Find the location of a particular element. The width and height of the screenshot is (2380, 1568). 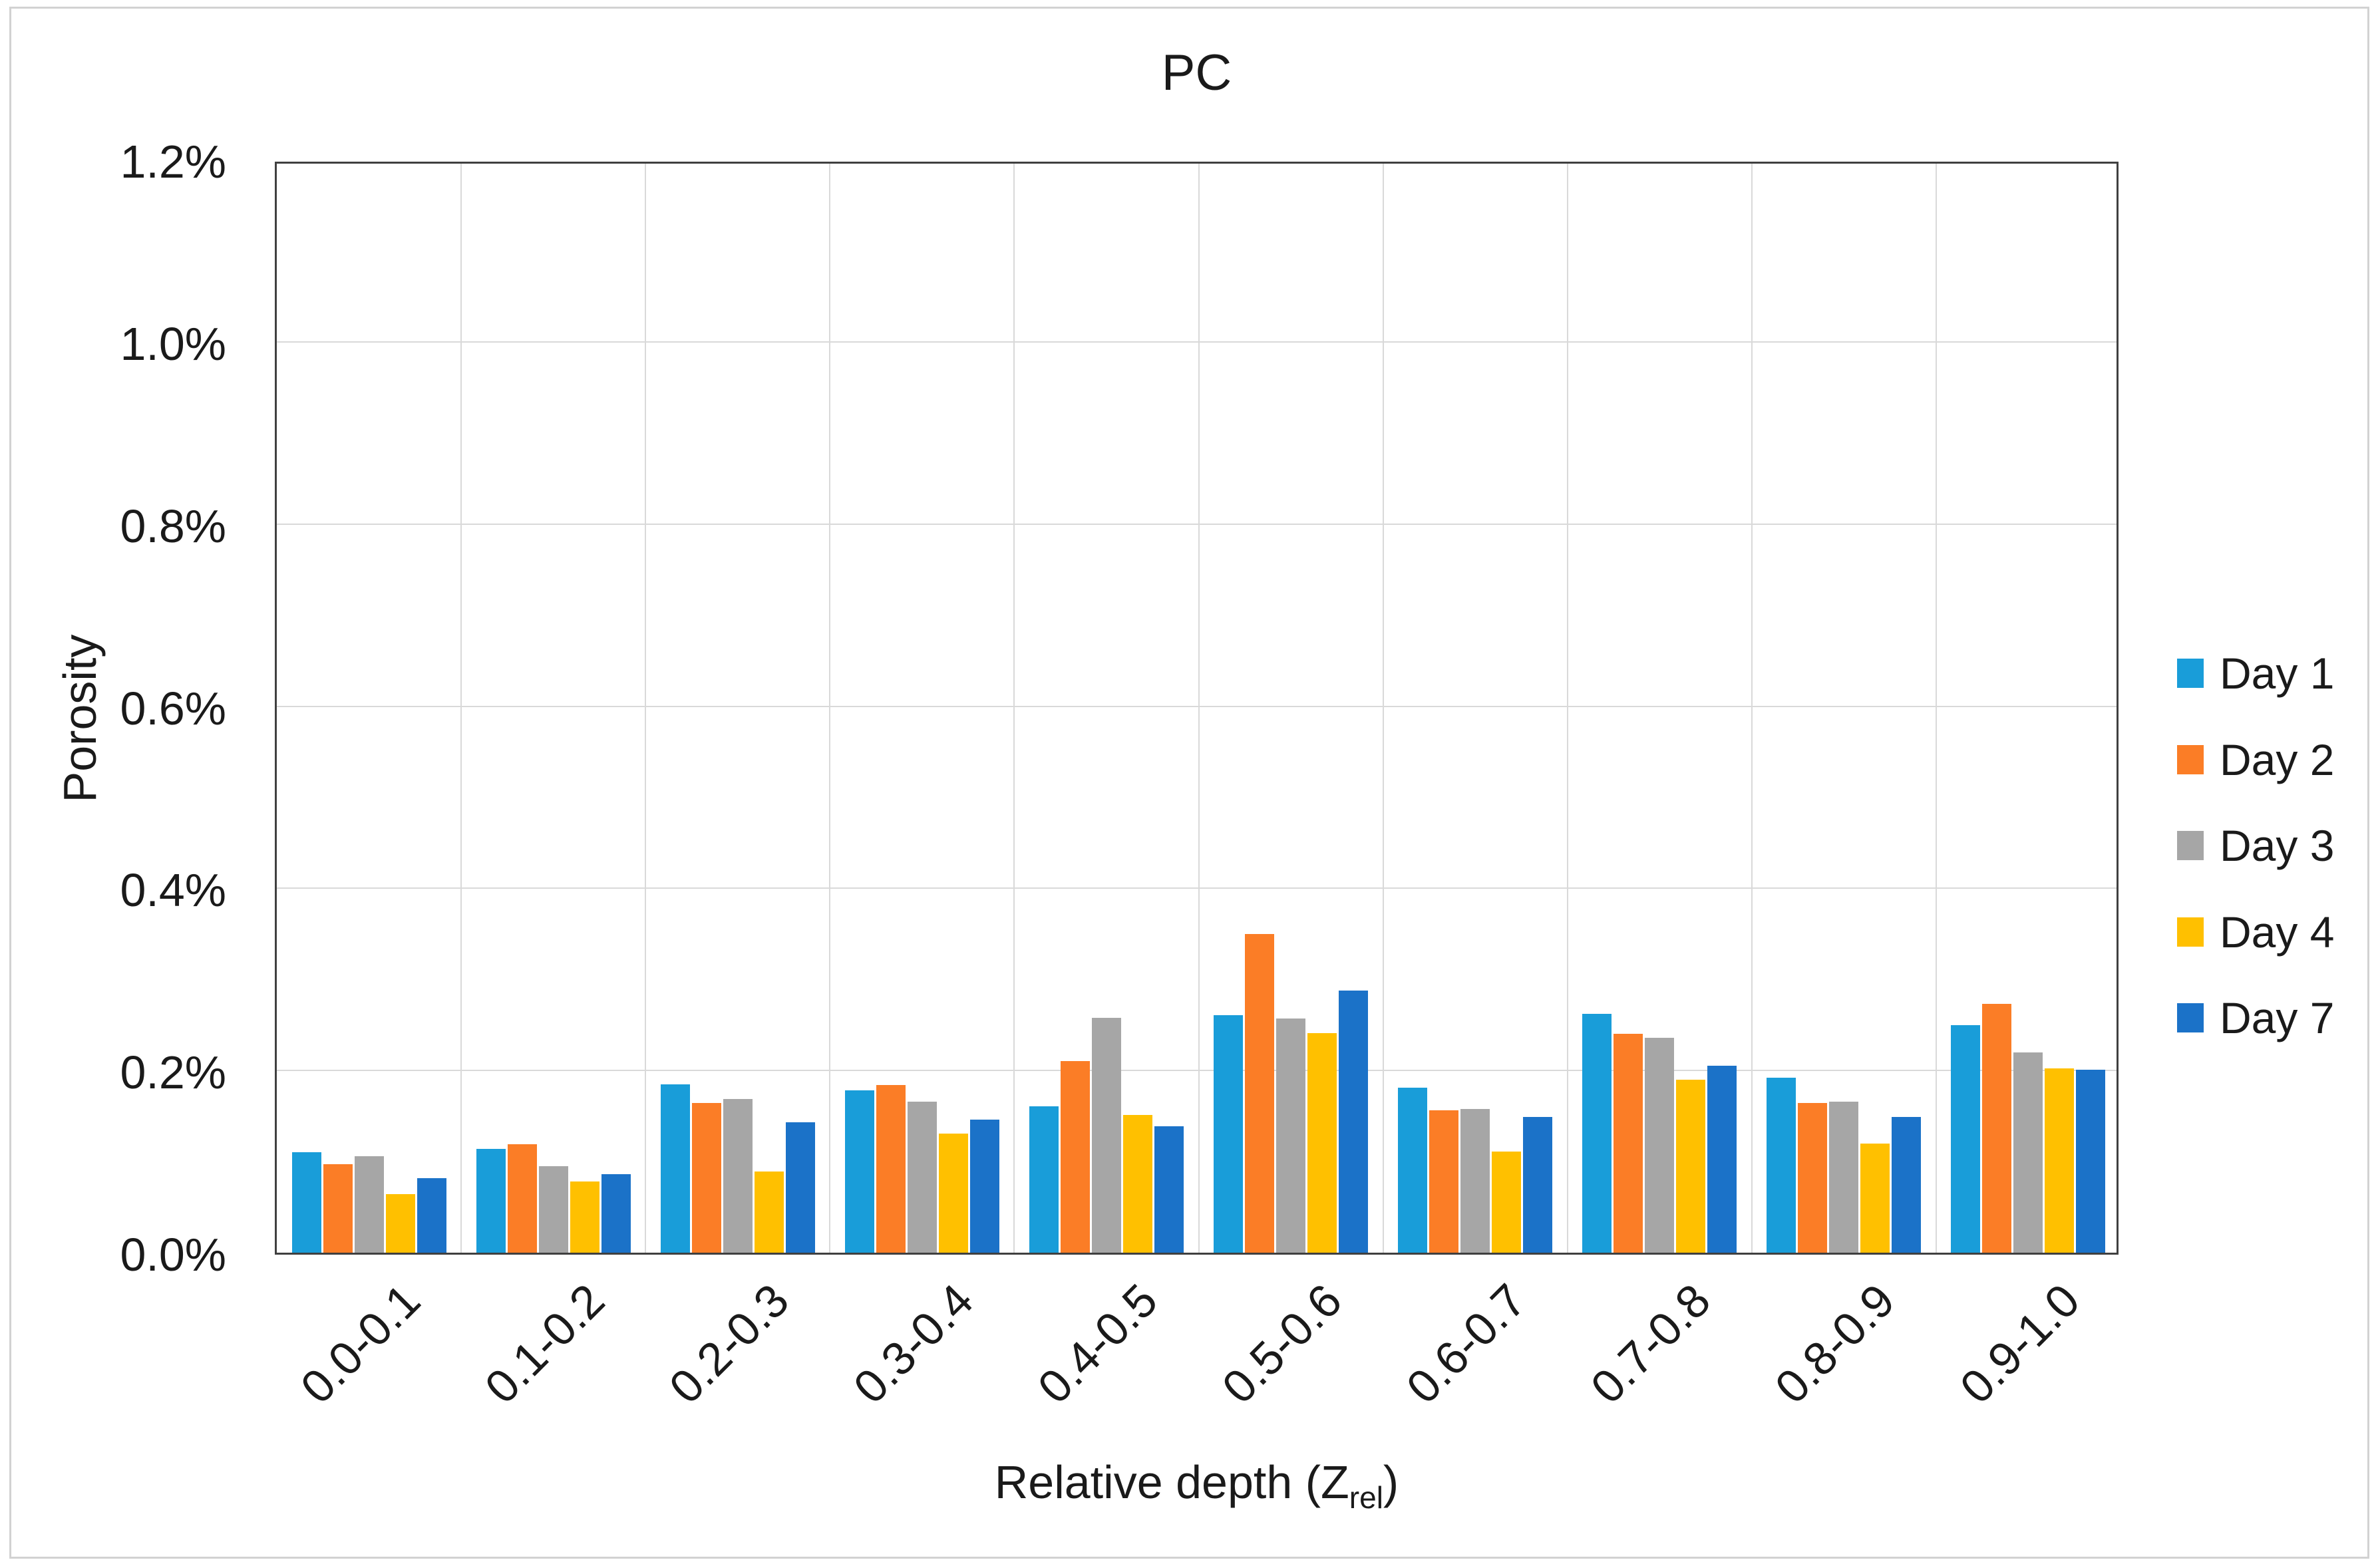

bar-day1-0.1-0.2 is located at coordinates (491, 1200).